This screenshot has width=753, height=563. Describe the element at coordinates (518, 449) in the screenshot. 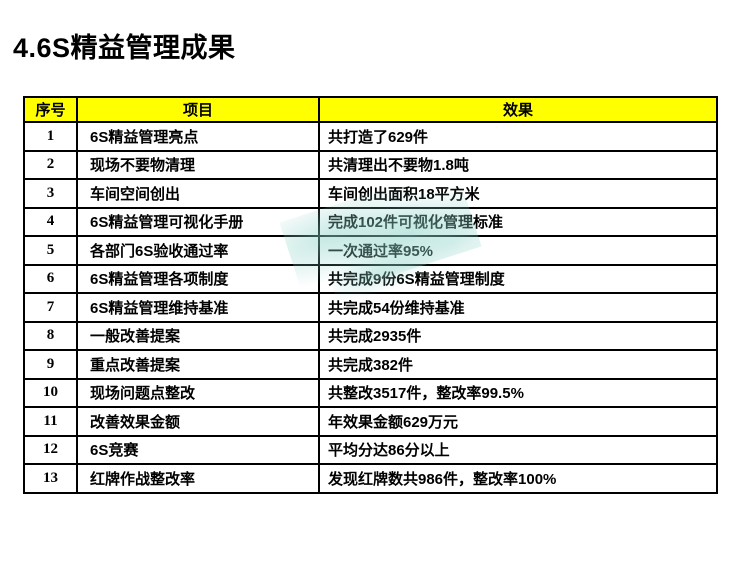

I see `effect-cell: 平均分达86分以上` at that location.